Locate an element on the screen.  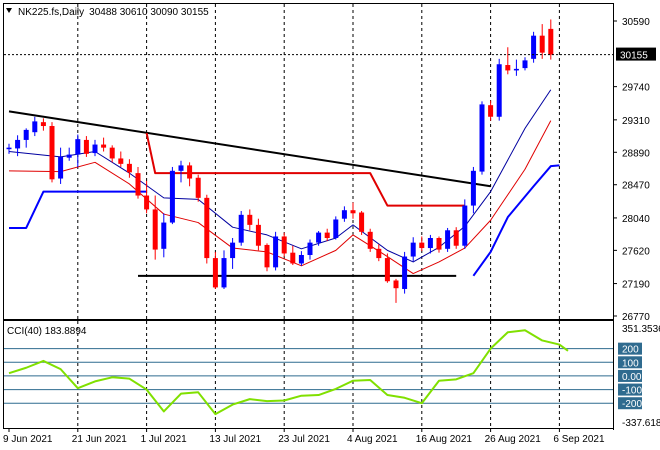
date-tick-label: 16 Aug 2021 is located at coordinates (444, 439).